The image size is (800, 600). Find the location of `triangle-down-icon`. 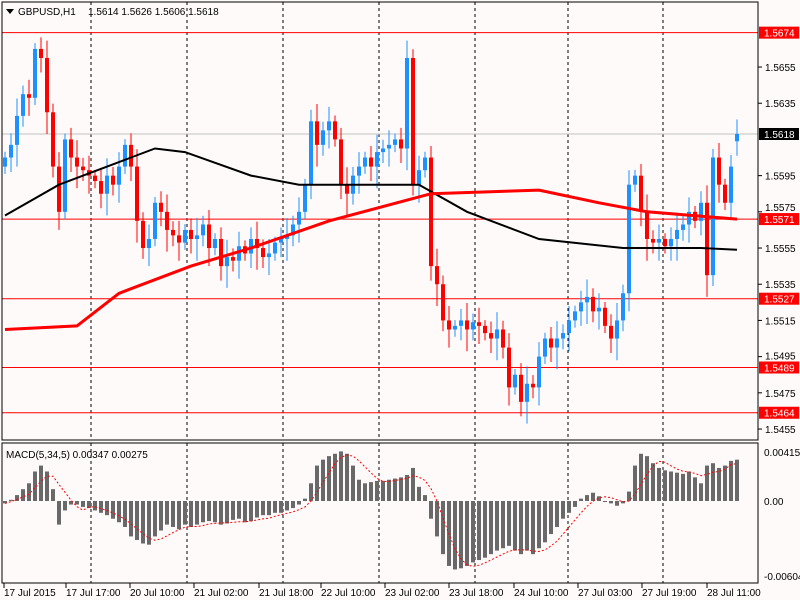

triangle-down-icon is located at coordinates (10, 11).